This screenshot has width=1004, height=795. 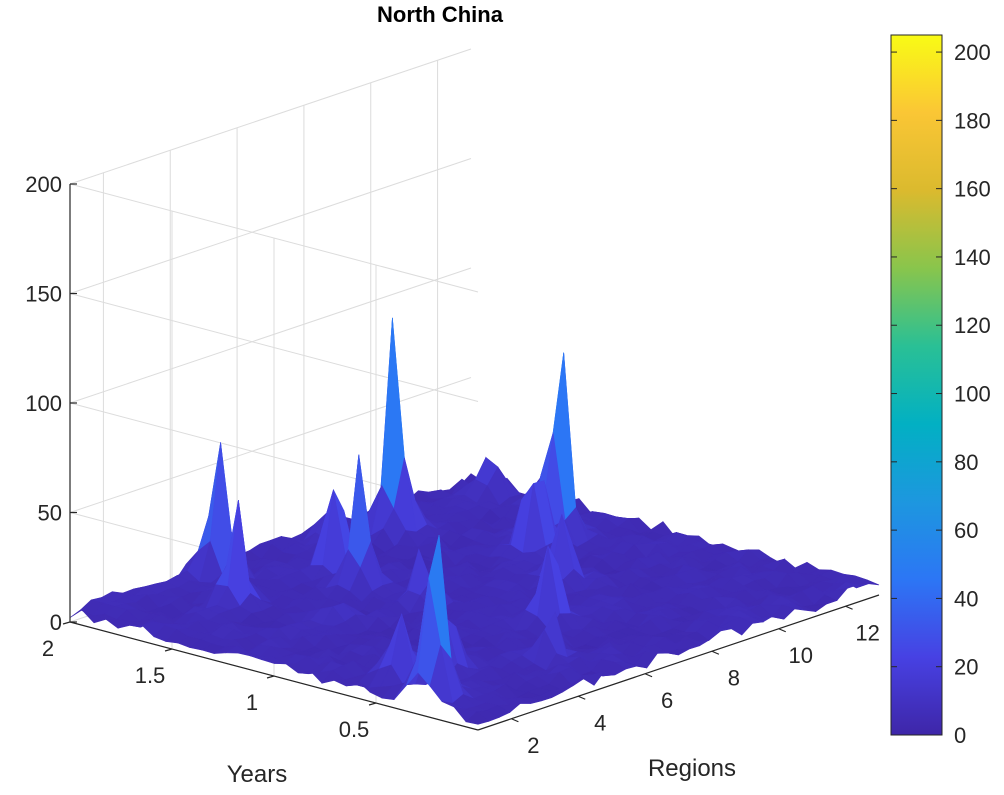 What do you see at coordinates (966, 667) in the screenshot?
I see `colorbar-tick-label: 20` at bounding box center [966, 667].